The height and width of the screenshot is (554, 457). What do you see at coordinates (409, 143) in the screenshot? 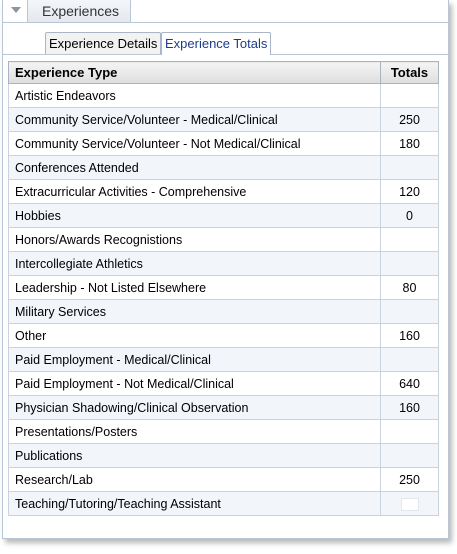
I see `total-cell: 180` at bounding box center [409, 143].